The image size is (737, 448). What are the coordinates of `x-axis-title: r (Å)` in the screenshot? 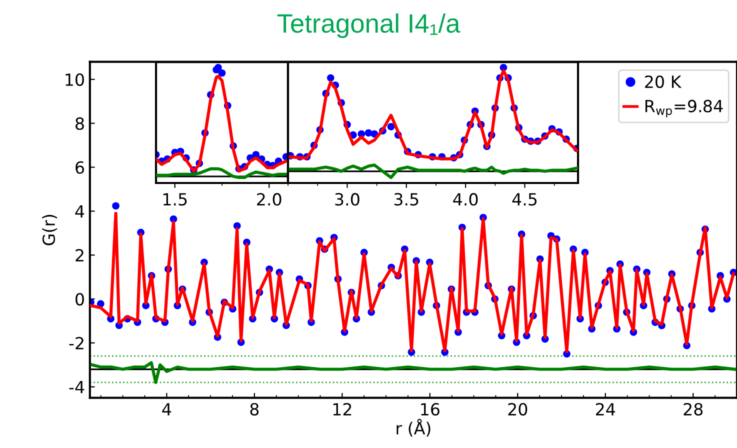 It's located at (413, 427).